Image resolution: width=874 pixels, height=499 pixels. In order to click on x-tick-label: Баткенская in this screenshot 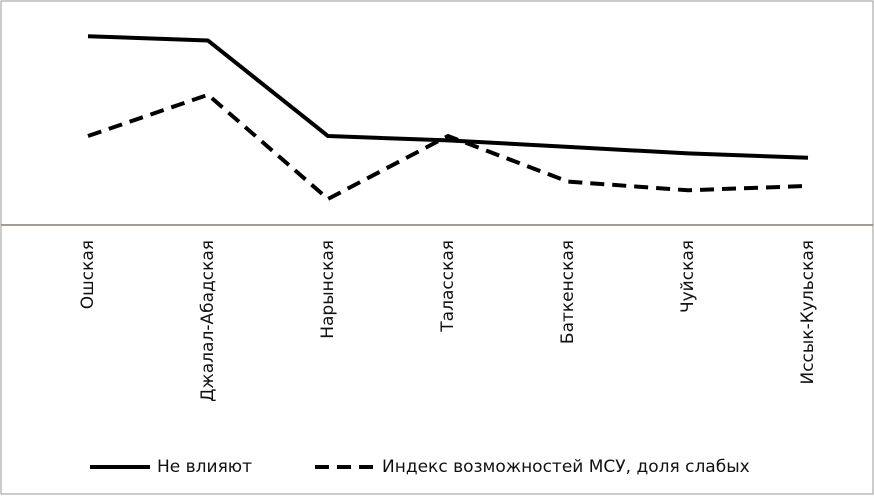, I will do `click(568, 292)`.